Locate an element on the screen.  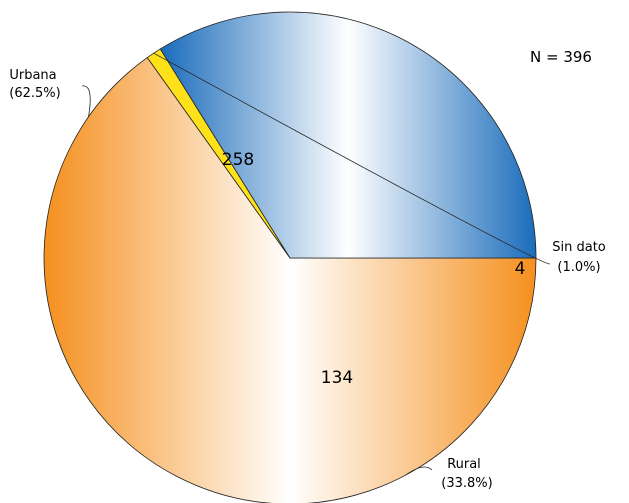
value-label-urbana: 258 is located at coordinates (238, 160).